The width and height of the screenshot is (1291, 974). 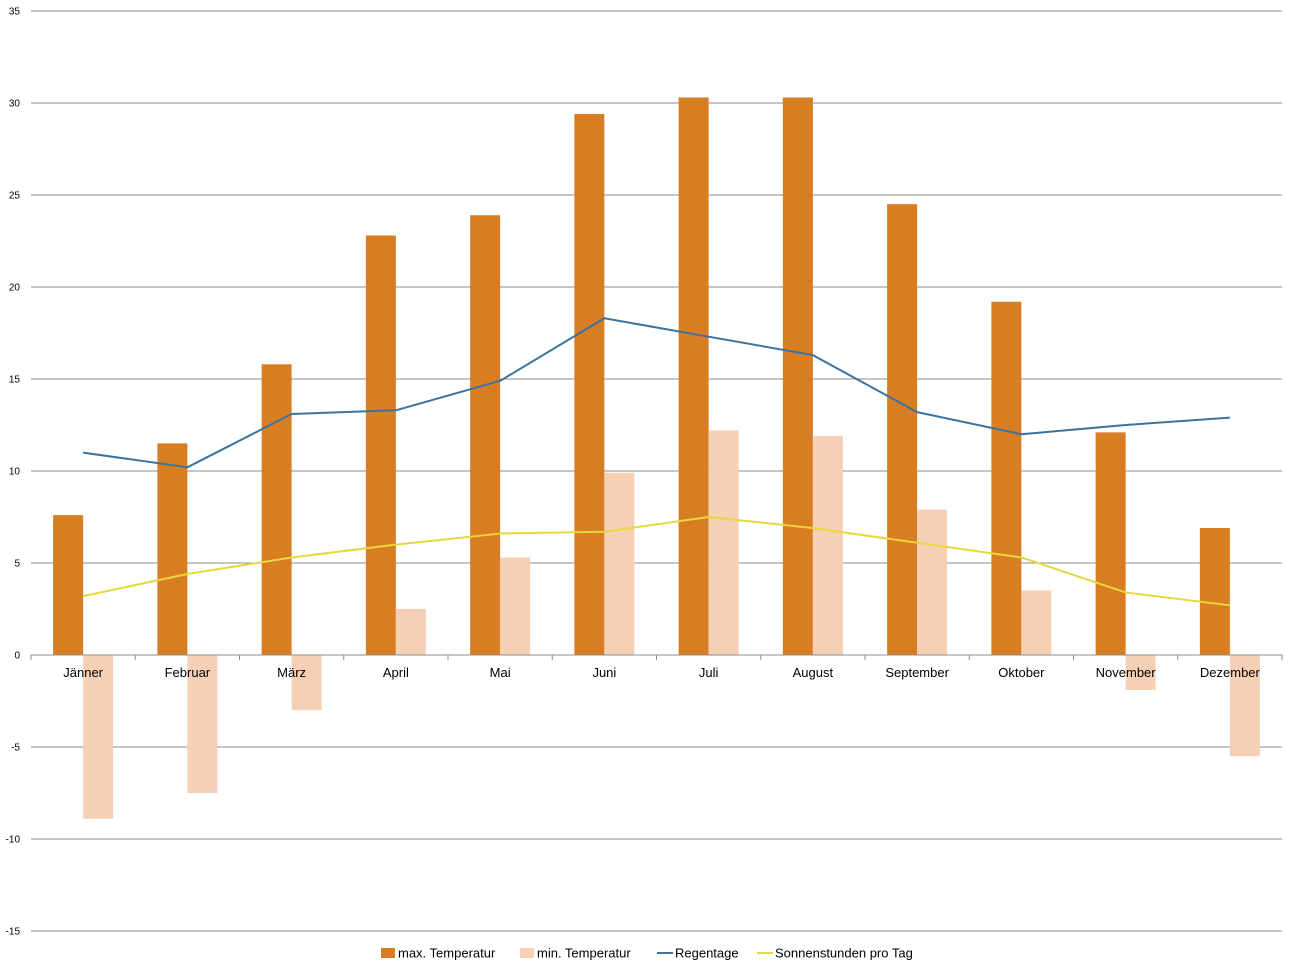 What do you see at coordinates (13, 840) in the screenshot?
I see `y-tick-label: -10` at bounding box center [13, 840].